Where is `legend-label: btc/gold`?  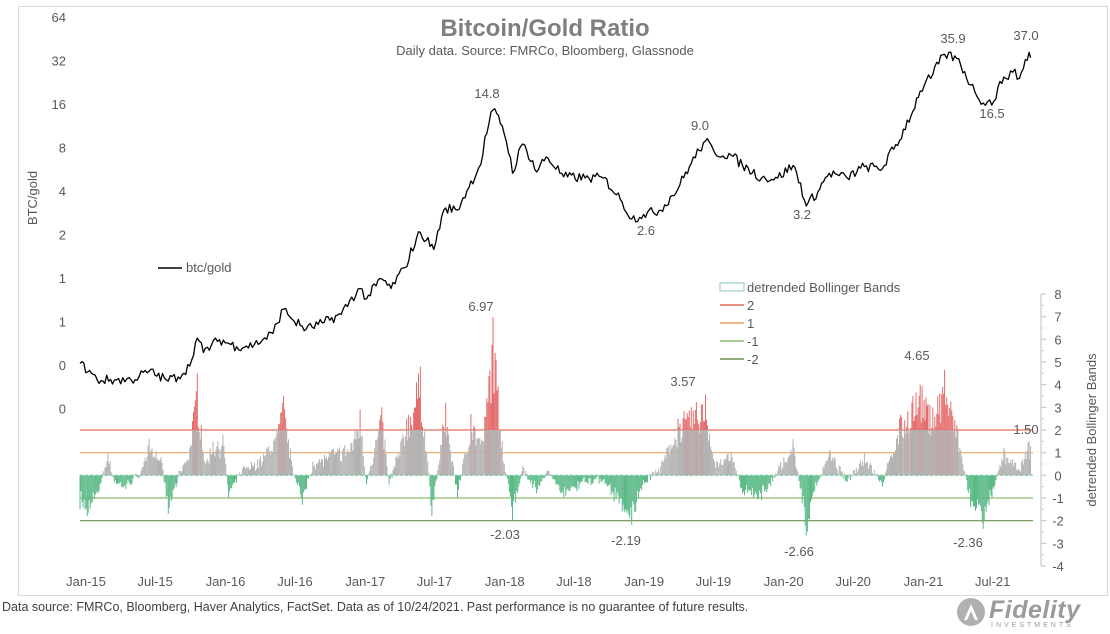 legend-label: btc/gold is located at coordinates (209, 267).